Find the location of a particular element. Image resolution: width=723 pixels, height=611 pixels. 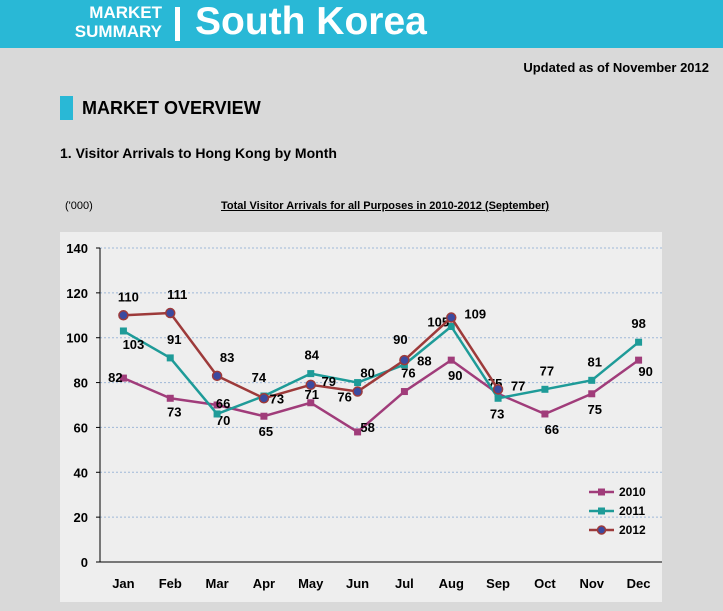

data-label-2010: 82 is located at coordinates (115, 377).